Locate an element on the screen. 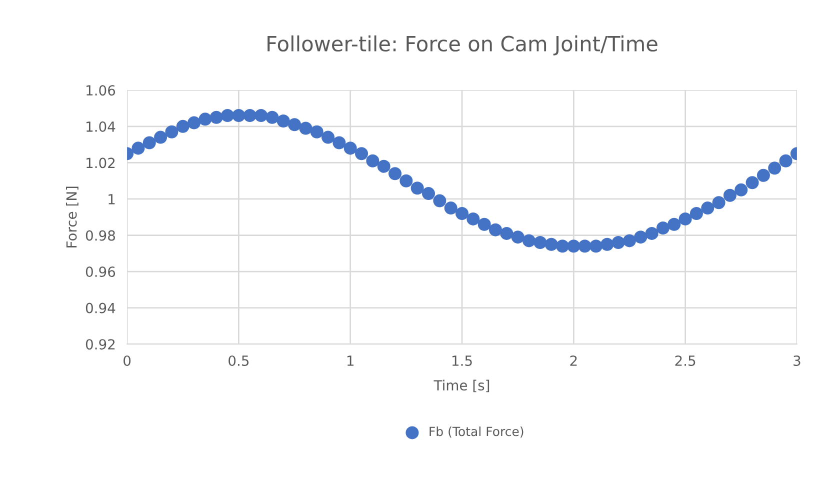 This screenshot has height=498, width=825. x-tick-label: 3 is located at coordinates (797, 360).